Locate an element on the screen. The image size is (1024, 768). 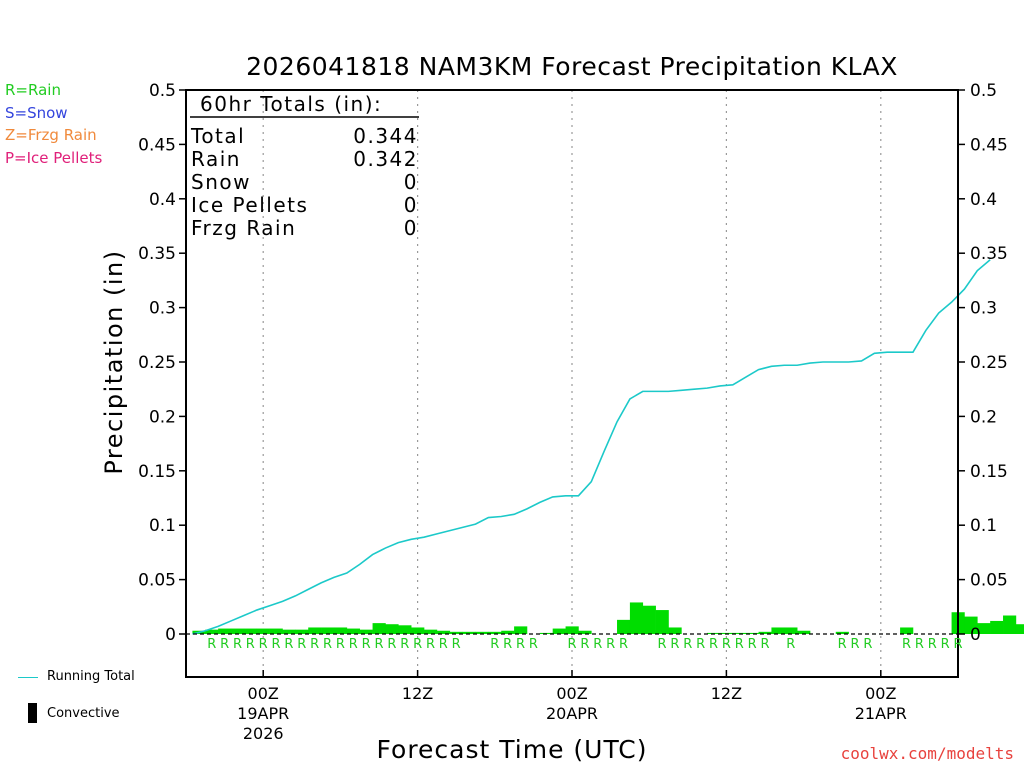
precip-bars is located at coordinates (608, 618).